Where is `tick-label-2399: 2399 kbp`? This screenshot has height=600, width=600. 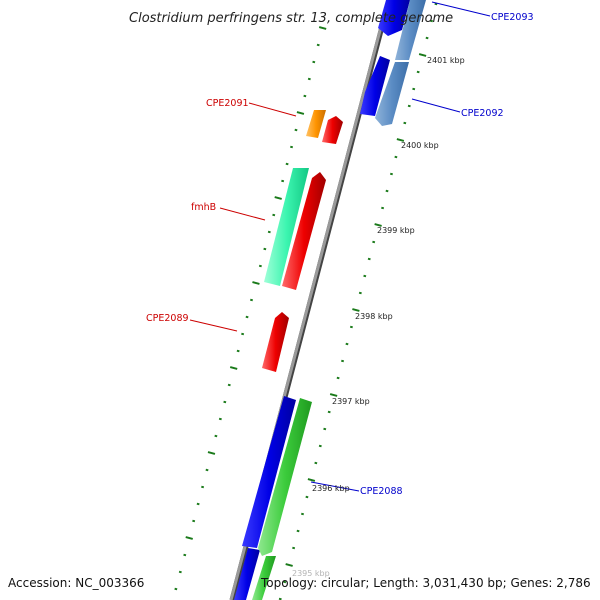 tick-label-2399: 2399 kbp is located at coordinates (396, 230).